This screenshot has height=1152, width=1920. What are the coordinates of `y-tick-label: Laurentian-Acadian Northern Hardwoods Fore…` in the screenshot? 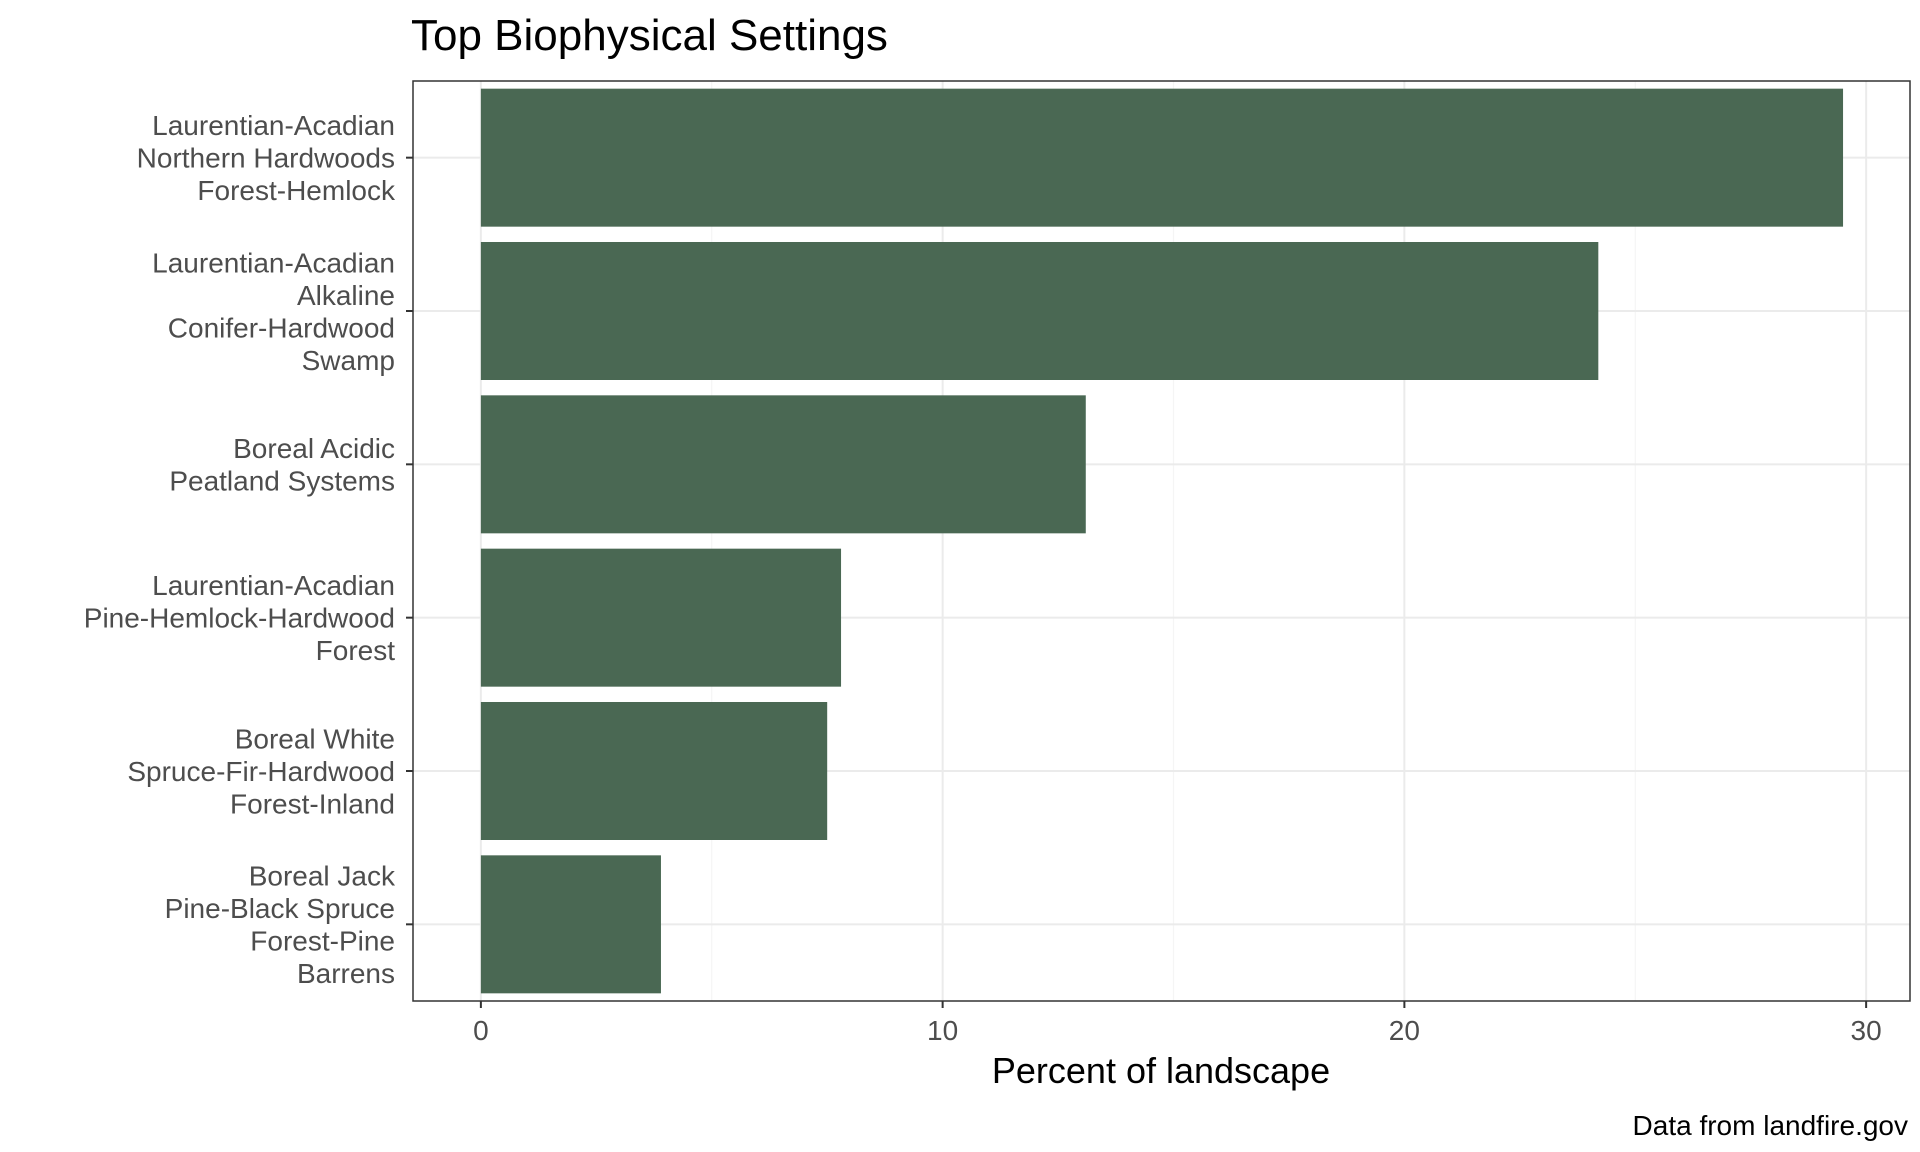 It's located at (266, 158).